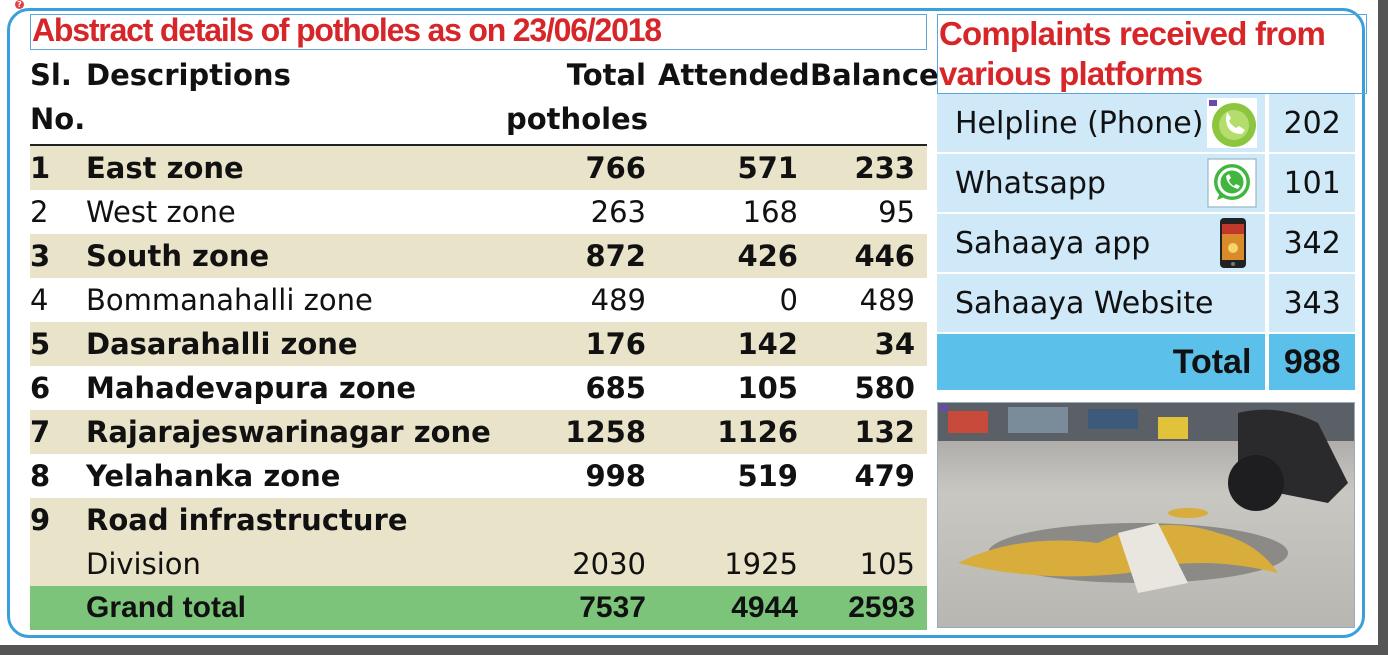 The width and height of the screenshot is (1388, 655). What do you see at coordinates (1312, 184) in the screenshot?
I see `complaint-count: 101` at bounding box center [1312, 184].